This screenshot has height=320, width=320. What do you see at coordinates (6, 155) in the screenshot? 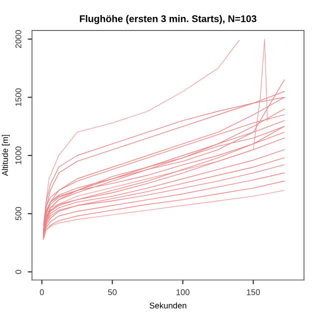
I see `y-axis-title: Altitude [m]` at bounding box center [6, 155].